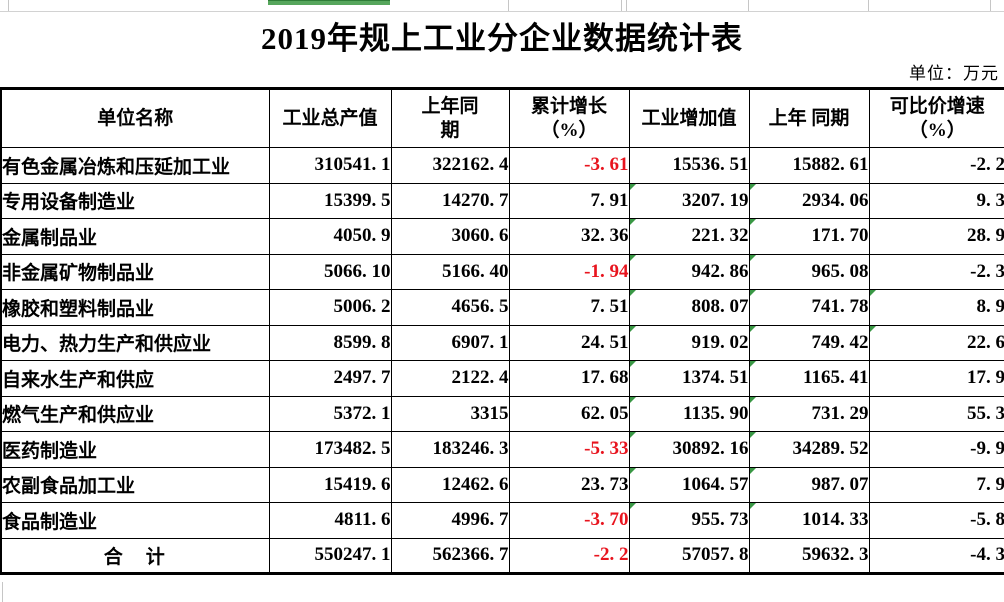 This screenshot has width=1004, height=602. I want to click on cell-name: 非金属矿物制品业, so click(135, 271).